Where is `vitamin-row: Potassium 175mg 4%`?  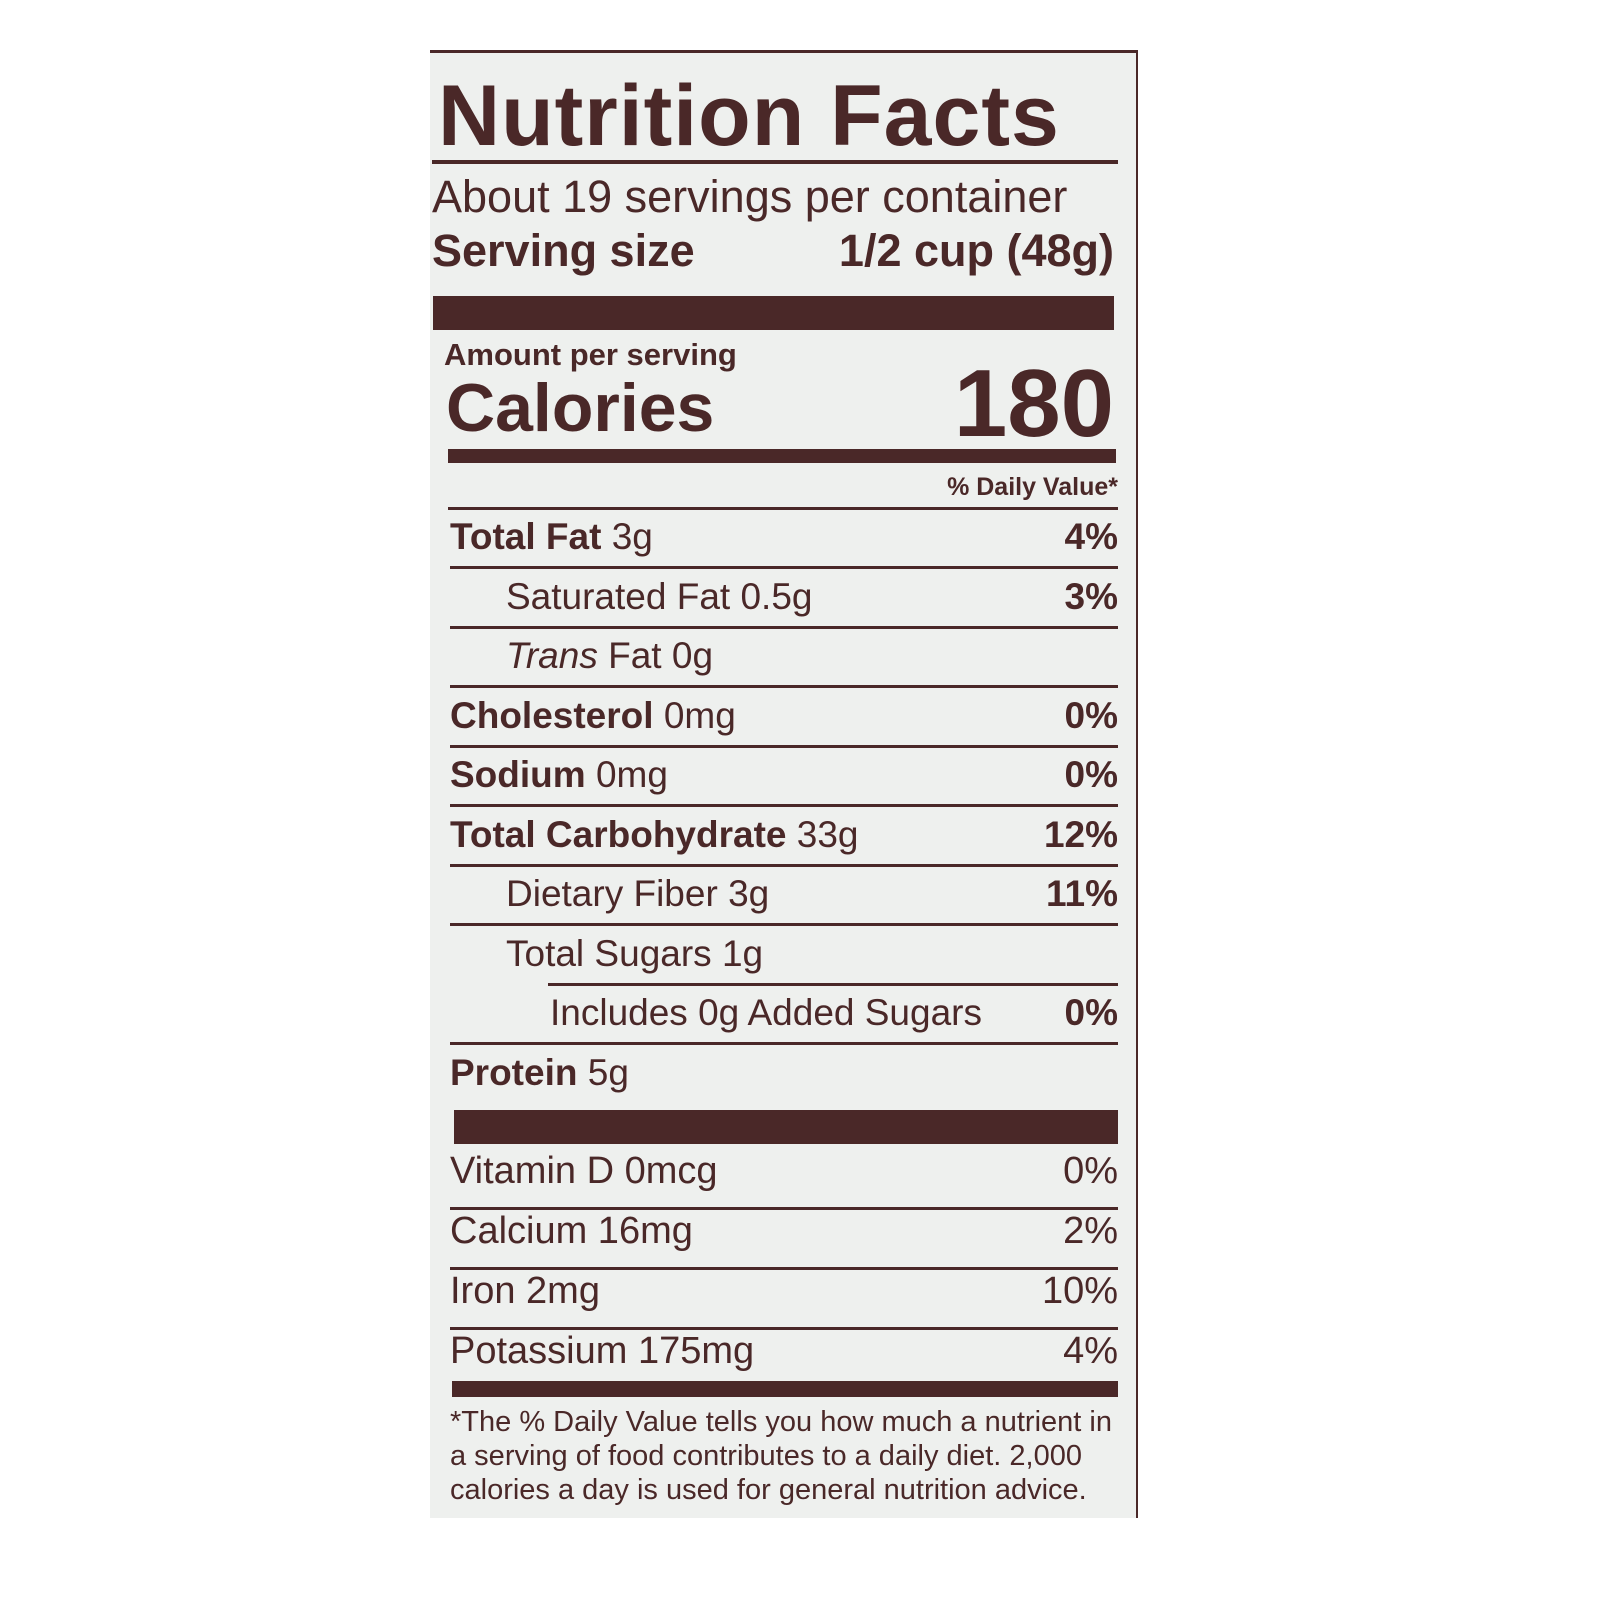 vitamin-row: Potassium 175mg 4% is located at coordinates (784, 1355).